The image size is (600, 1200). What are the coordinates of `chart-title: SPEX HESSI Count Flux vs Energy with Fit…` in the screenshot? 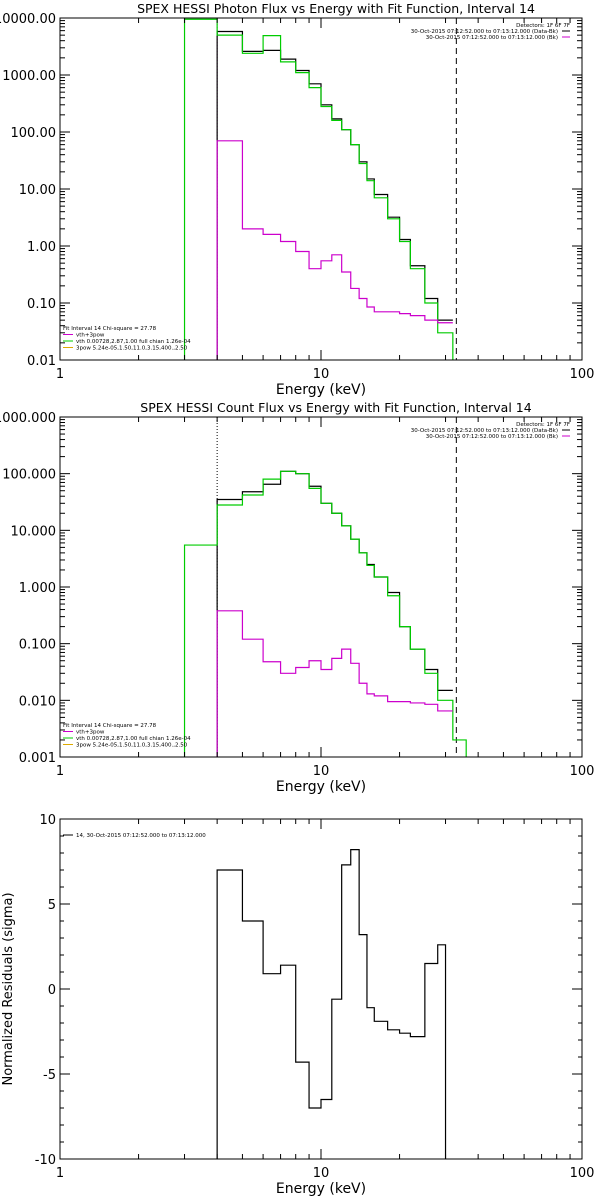 It's located at (335, 407).